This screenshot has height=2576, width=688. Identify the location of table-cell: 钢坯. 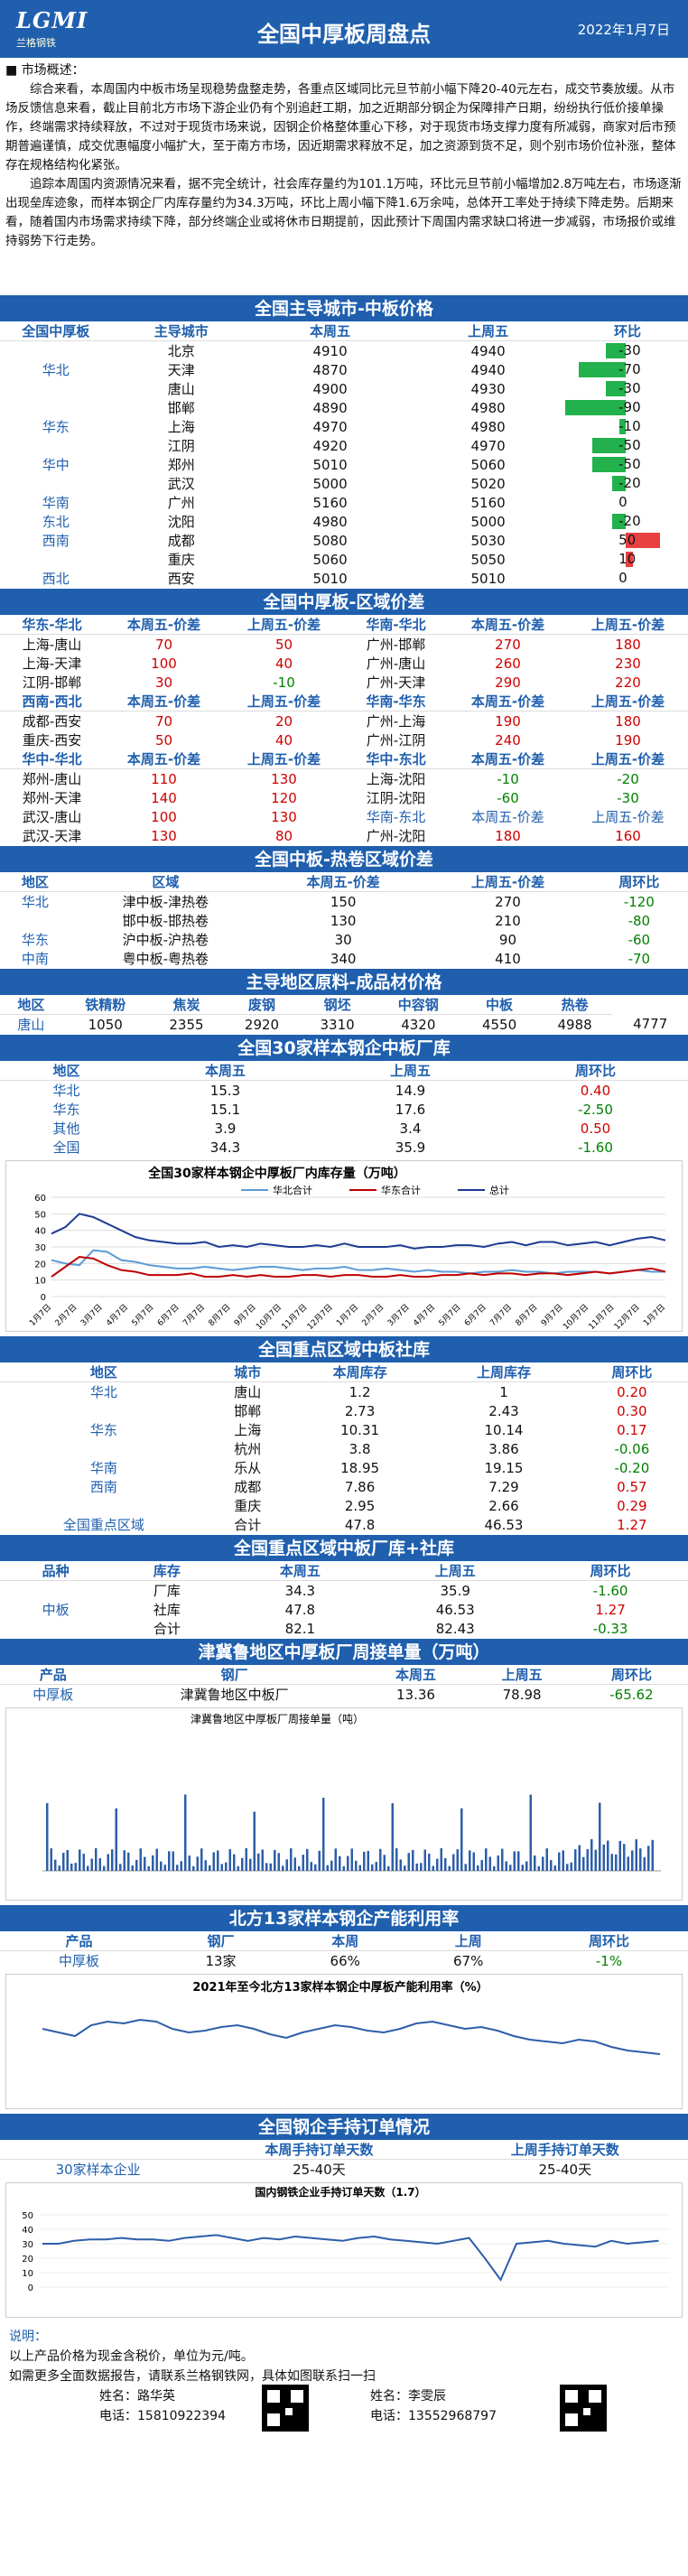
(337, 1005).